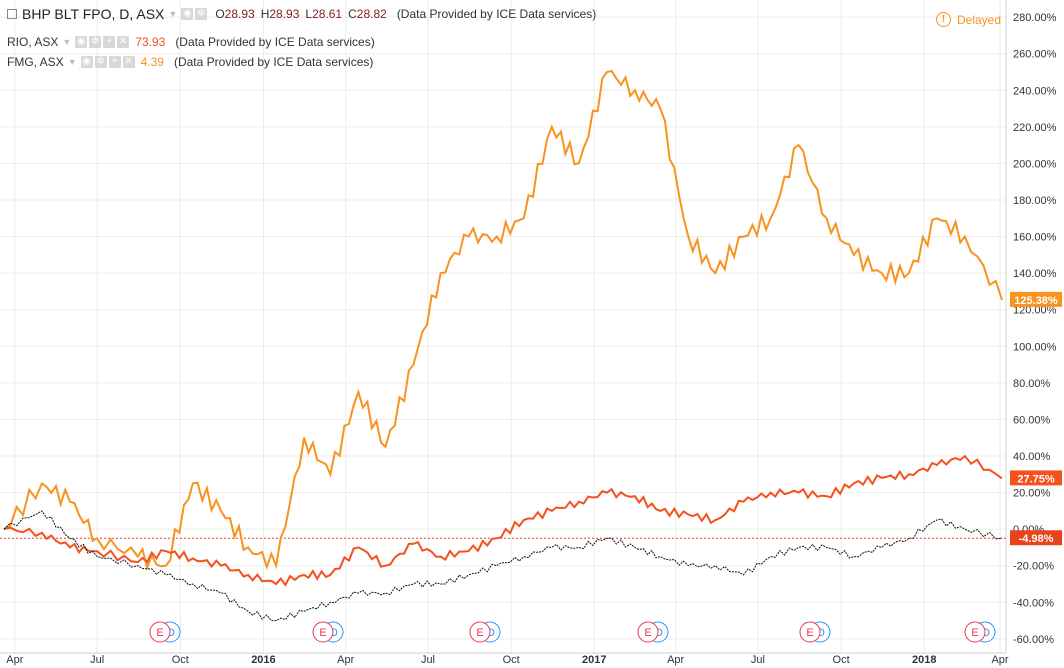 This screenshot has height=668, width=1064. I want to click on main-symbol: BHP BLT FPO, D, ASX, so click(93, 14).